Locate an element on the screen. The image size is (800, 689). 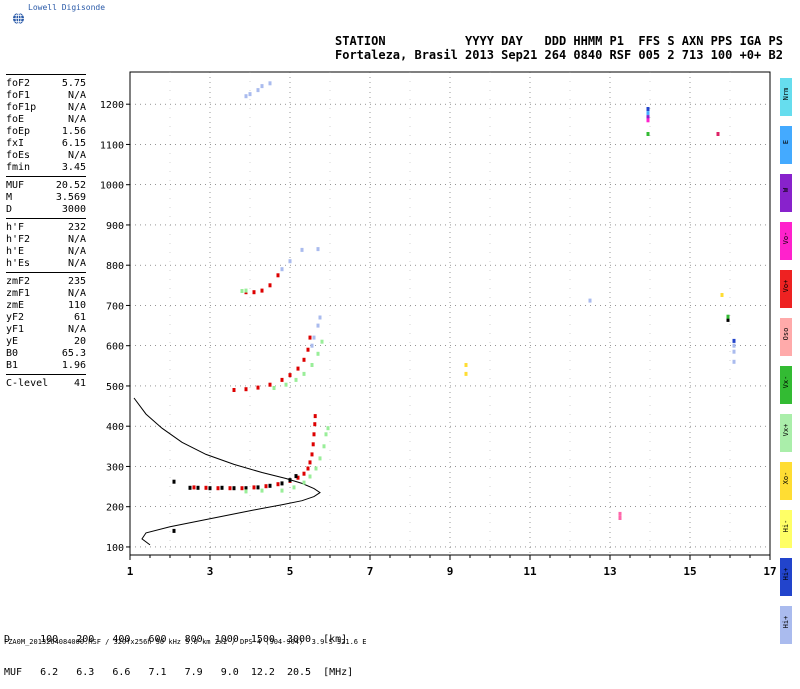
param-label: foF1p is located at coordinates (21, 107).